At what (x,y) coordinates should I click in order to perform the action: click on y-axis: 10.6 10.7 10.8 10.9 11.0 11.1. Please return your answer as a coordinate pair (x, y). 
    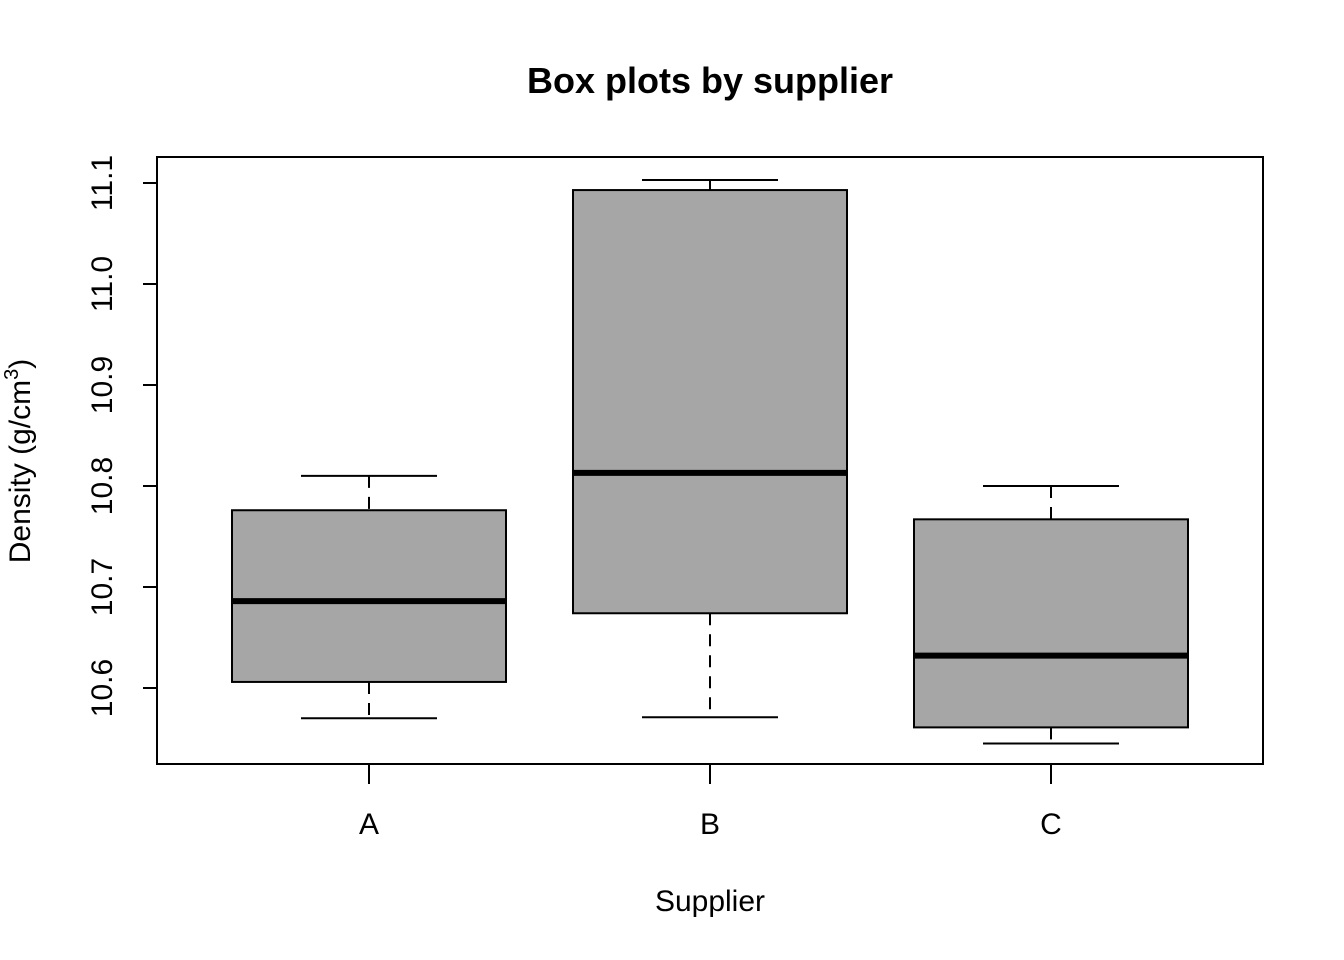
    Looking at the image, I should click on (122, 436).